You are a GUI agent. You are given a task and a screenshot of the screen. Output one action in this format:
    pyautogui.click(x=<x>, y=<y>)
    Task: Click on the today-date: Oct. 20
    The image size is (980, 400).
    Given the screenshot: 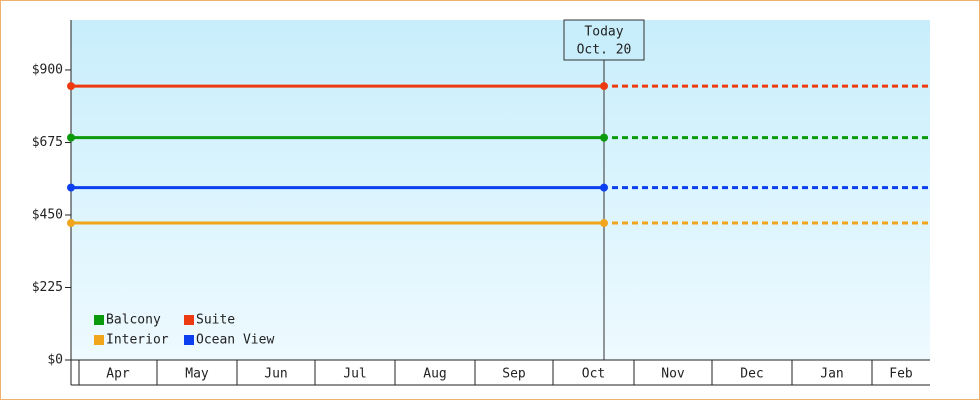 What is the action you would take?
    pyautogui.click(x=604, y=50)
    